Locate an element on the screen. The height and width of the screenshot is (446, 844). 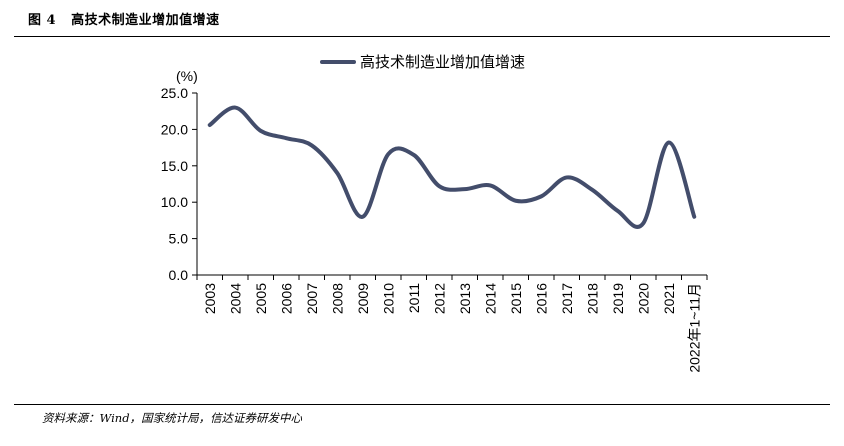
x-tick-label: 2021 is located at coordinates (669, 298).